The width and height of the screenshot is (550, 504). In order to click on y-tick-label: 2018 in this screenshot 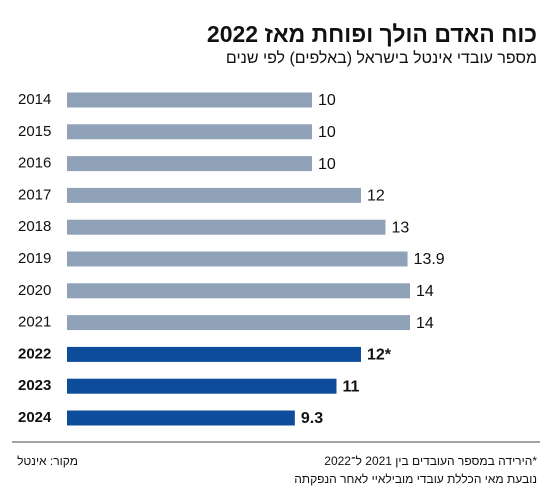, I will do `click(34, 226)`.